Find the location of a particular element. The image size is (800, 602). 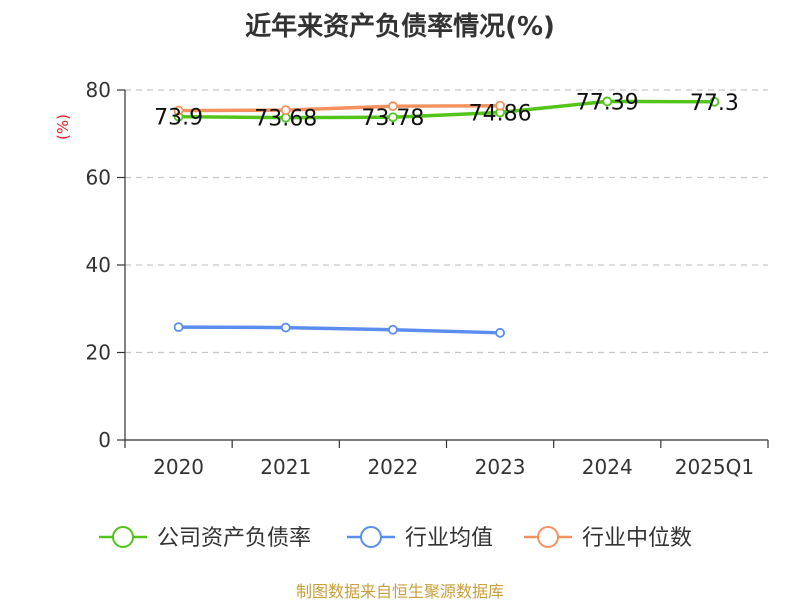

data-label: 73.68 is located at coordinates (285, 119).